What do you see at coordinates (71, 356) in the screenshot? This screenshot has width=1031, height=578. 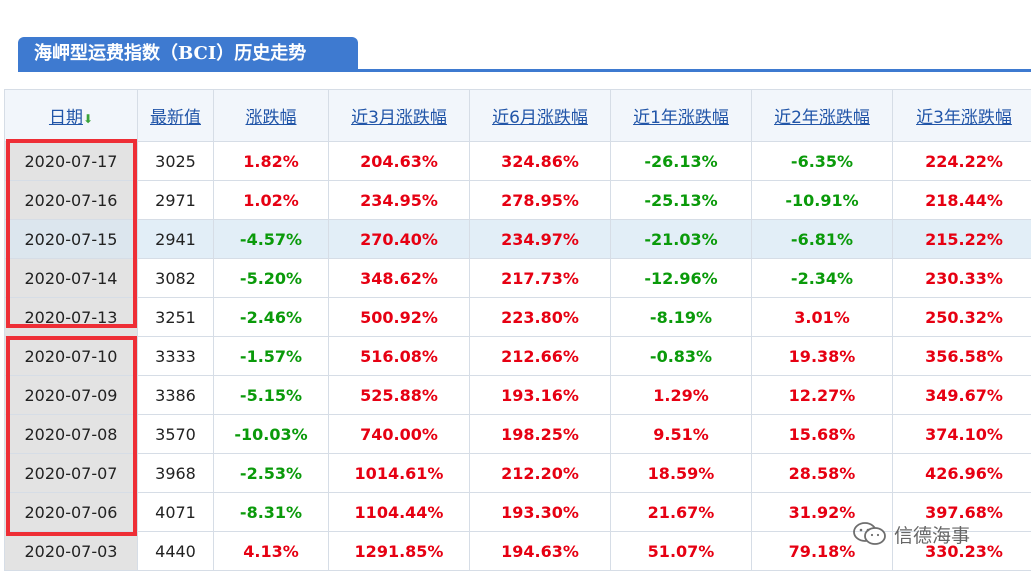 I see `date-cell: 2020-07-10` at bounding box center [71, 356].